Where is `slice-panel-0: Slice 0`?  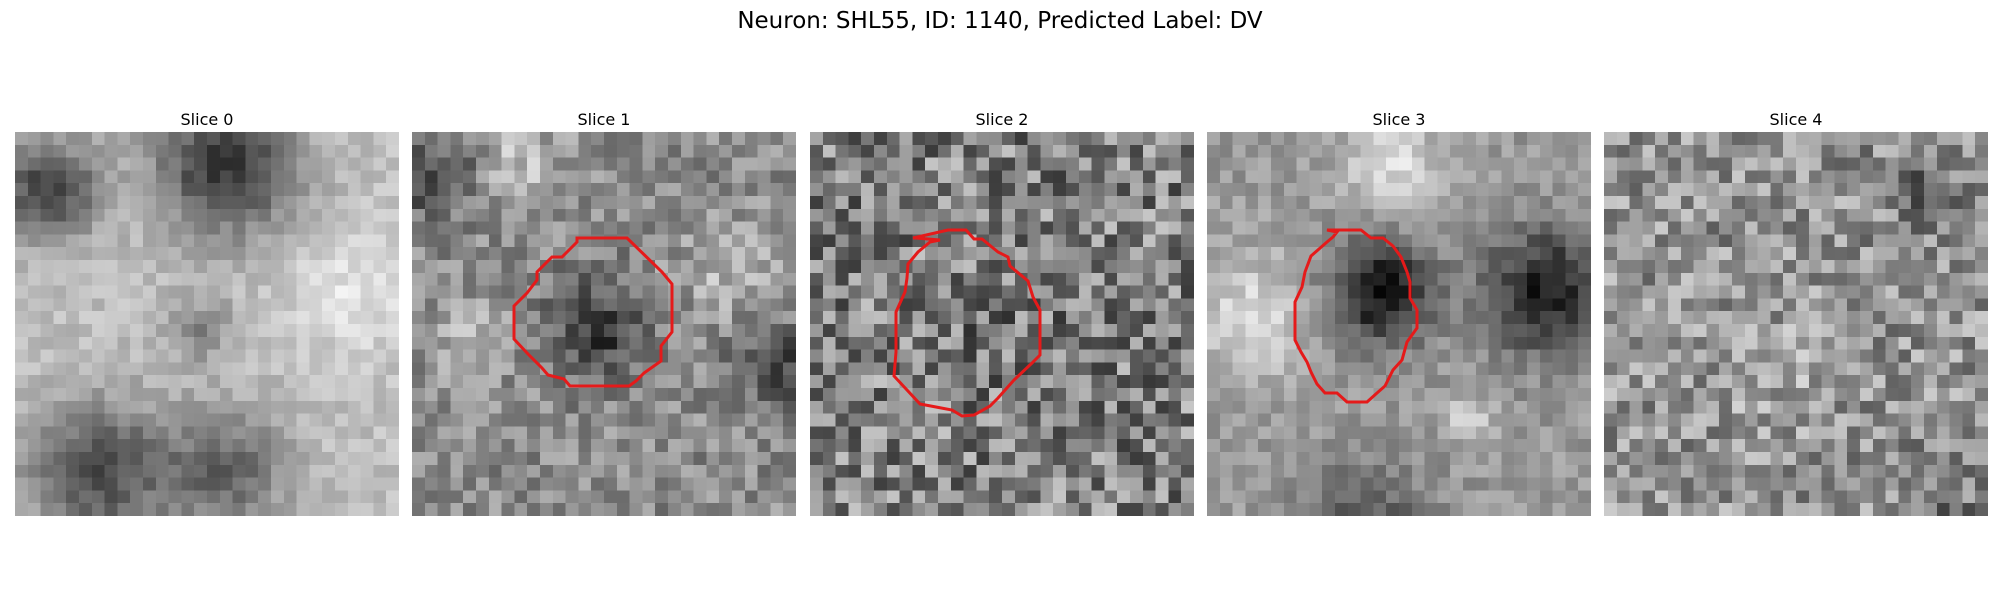
slice-panel-0: Slice 0 is located at coordinates (207, 312).